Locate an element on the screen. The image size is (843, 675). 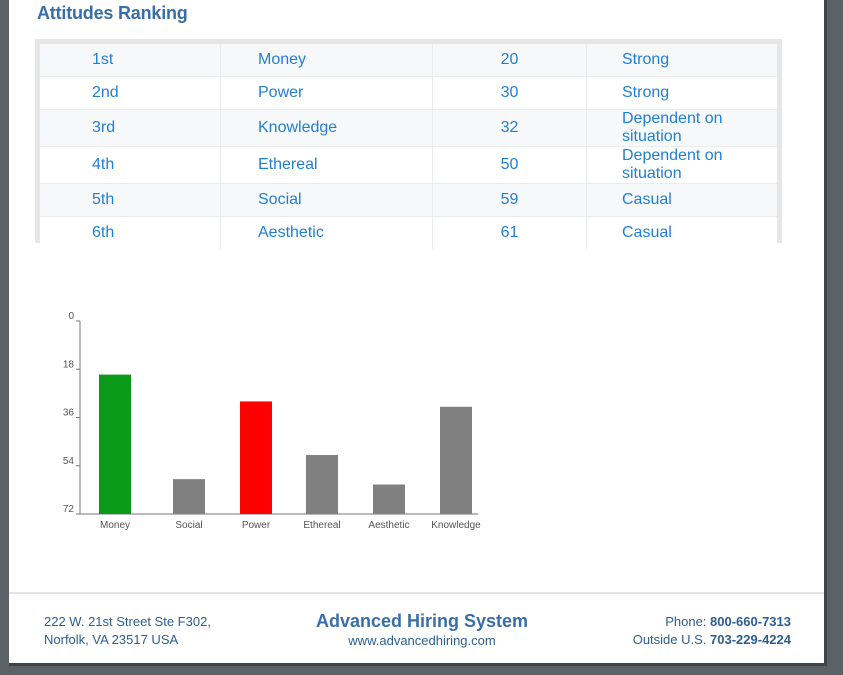
phone-line: Phone: 800-660-7313 is located at coordinates (712, 622).